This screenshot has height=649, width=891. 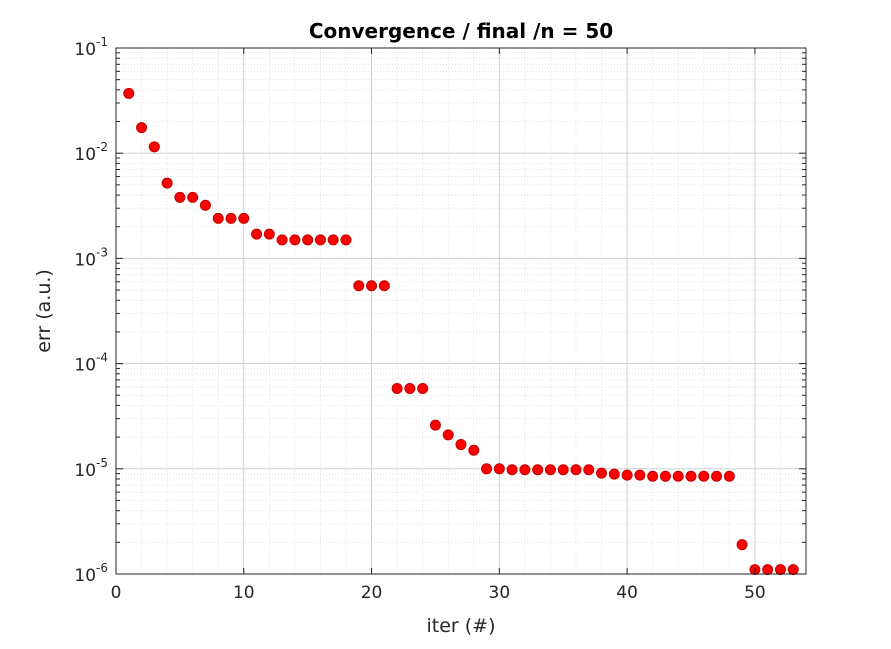 I want to click on y-tick-label: 10⁻², so click(x=91, y=152).